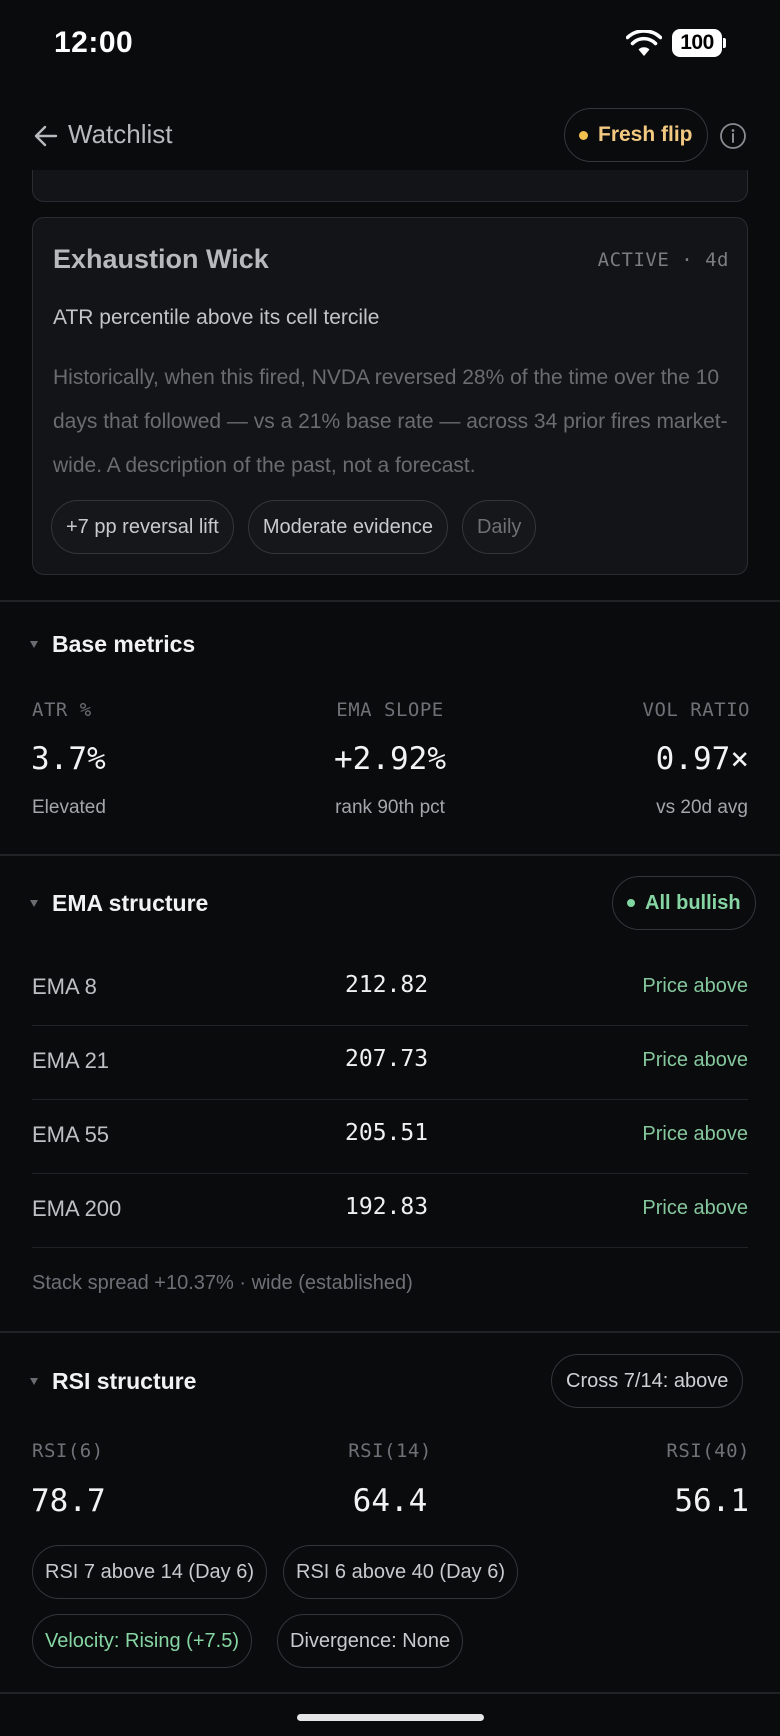 The height and width of the screenshot is (1736, 780). I want to click on ema-value: 207.73, so click(387, 1059).